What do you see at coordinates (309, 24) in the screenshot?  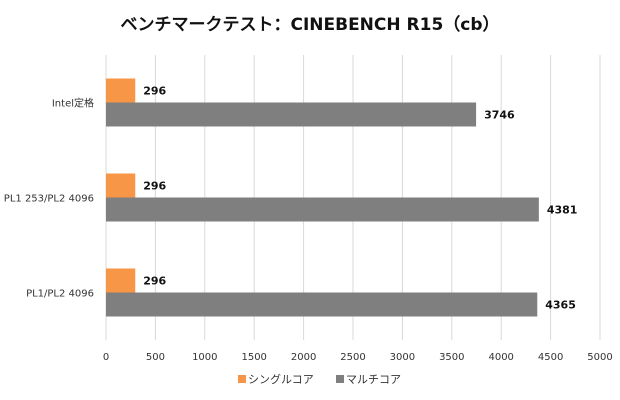 I see `chart-title: ベンチマークテスト：CINEBENCH R15（cb）` at bounding box center [309, 24].